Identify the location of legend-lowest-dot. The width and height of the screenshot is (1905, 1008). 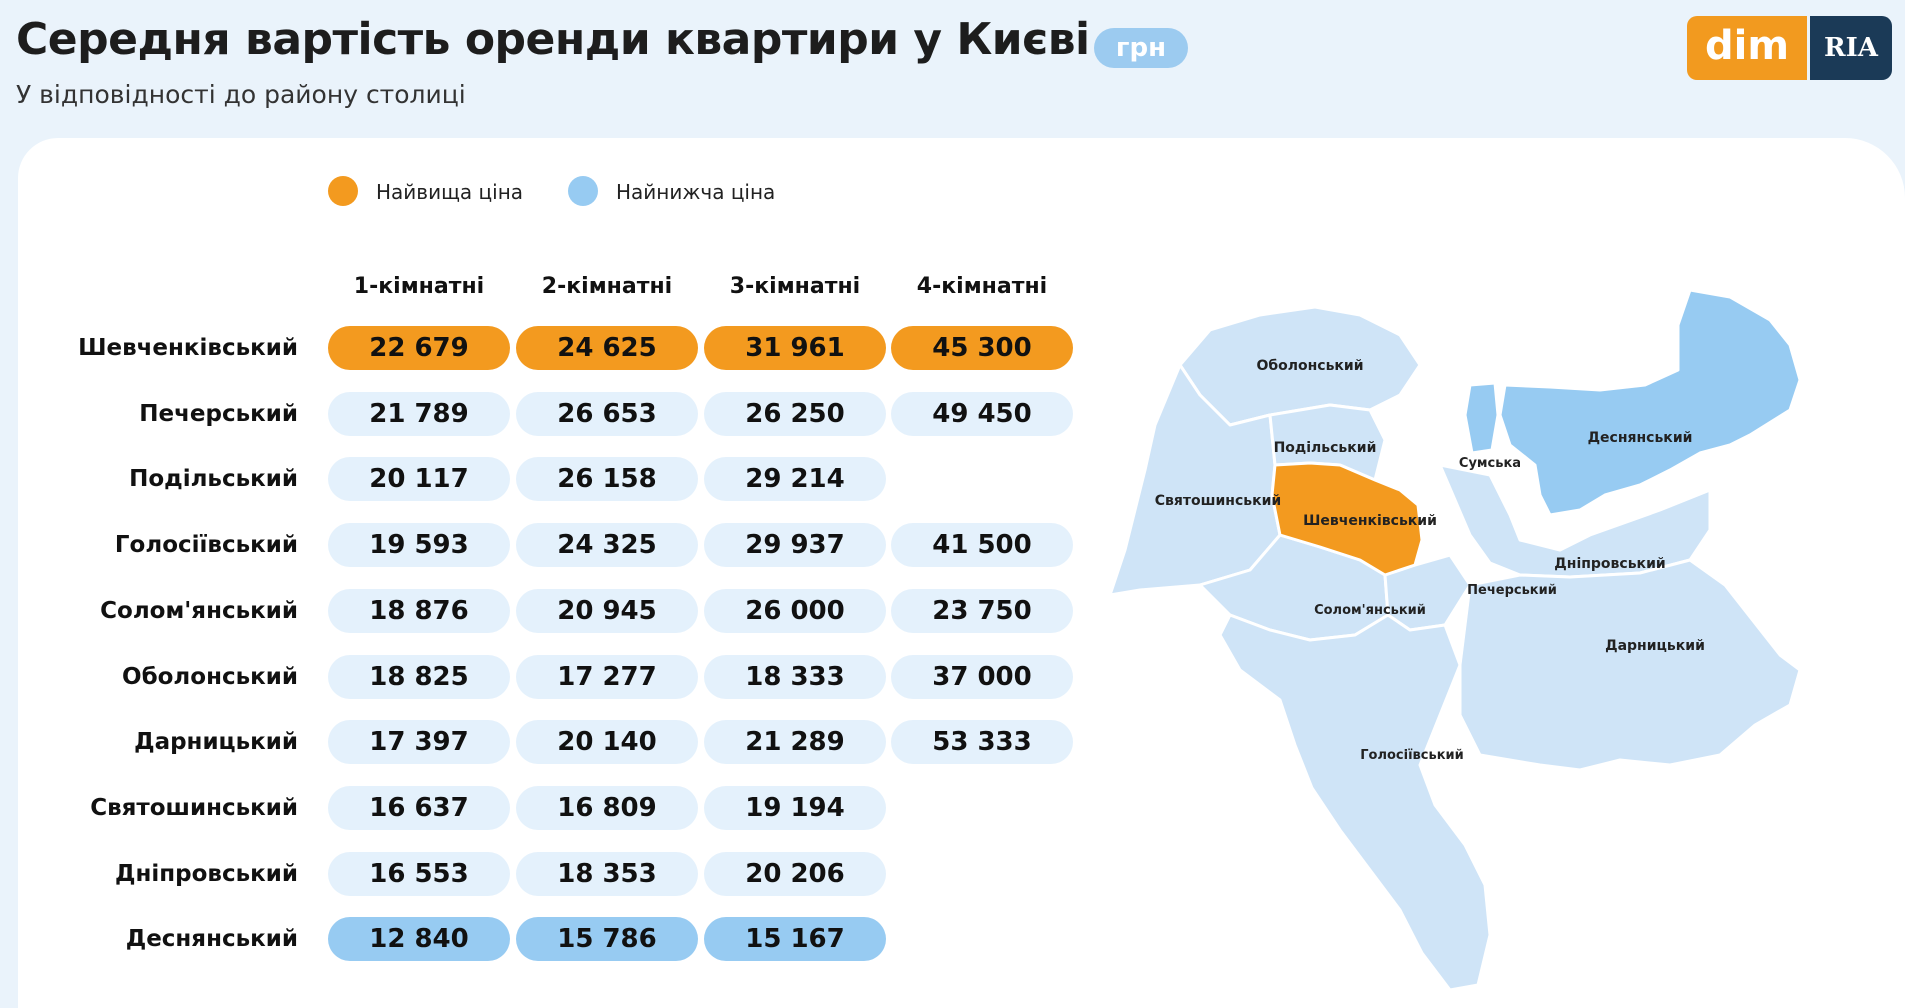
(583, 191).